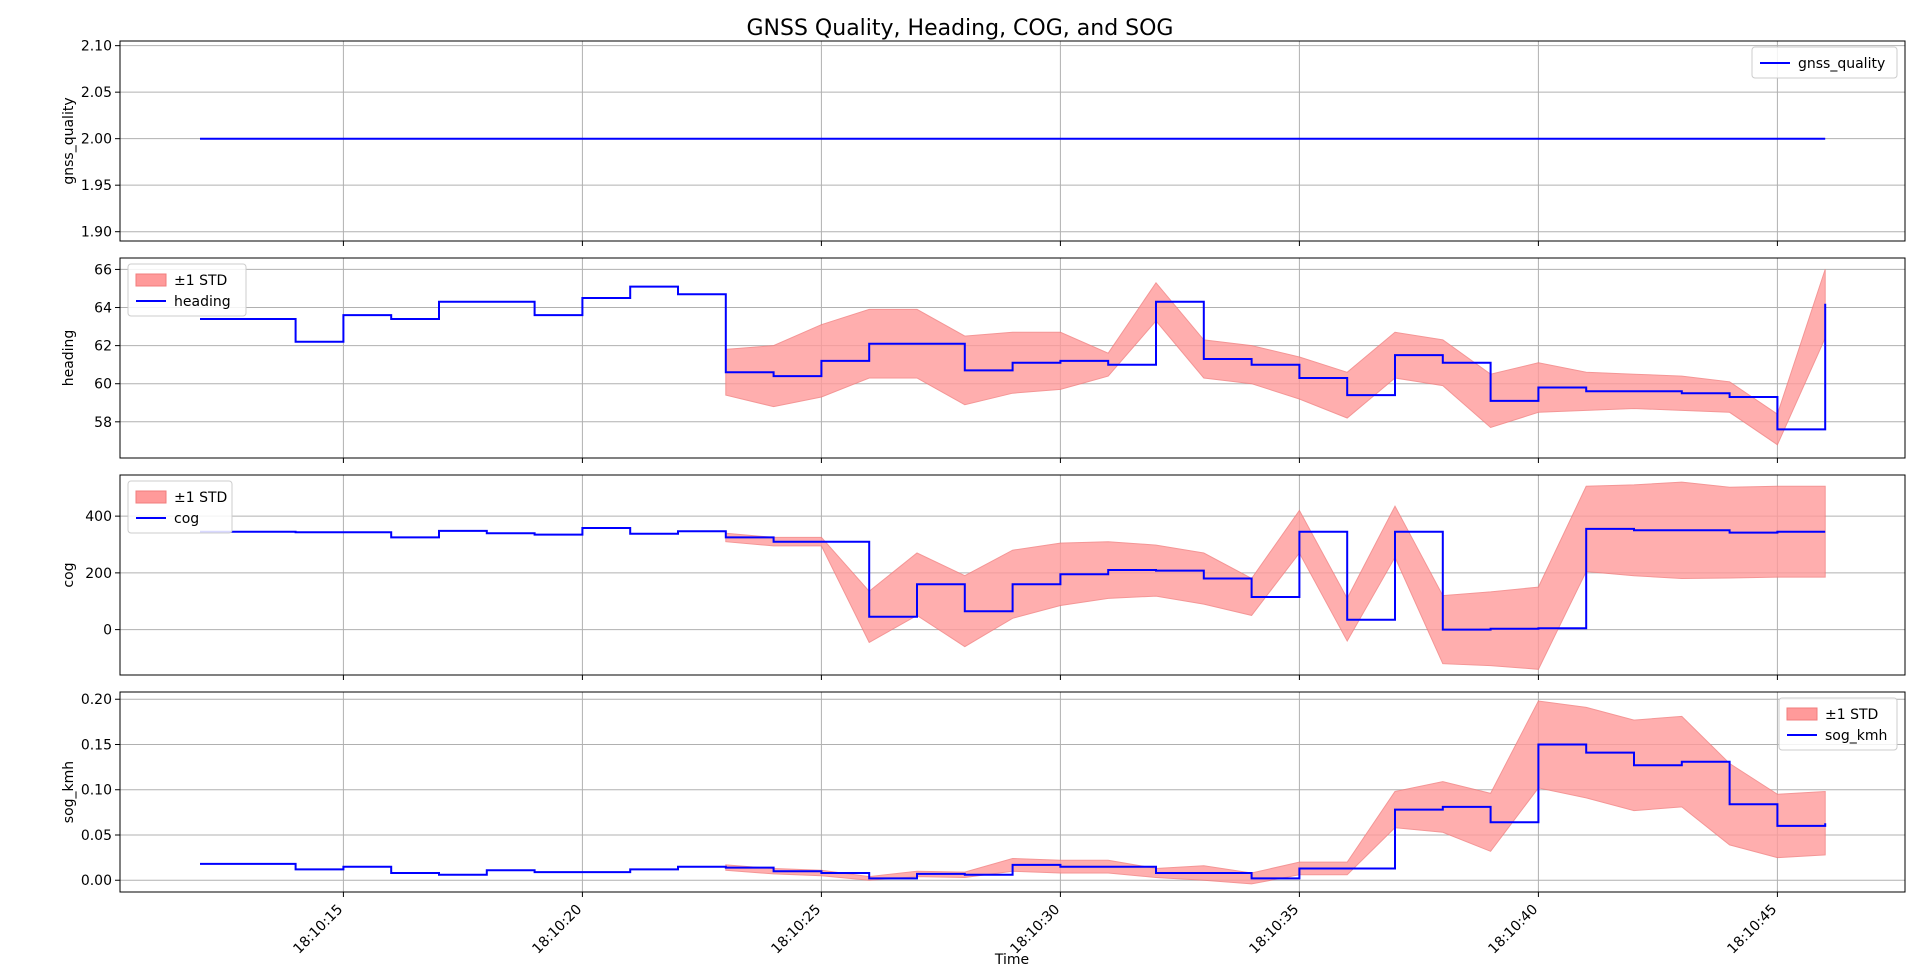 The width and height of the screenshot is (1920, 967). Describe the element at coordinates (1752, 930) in the screenshot. I see `x-tick-label: 18:10:45` at that location.